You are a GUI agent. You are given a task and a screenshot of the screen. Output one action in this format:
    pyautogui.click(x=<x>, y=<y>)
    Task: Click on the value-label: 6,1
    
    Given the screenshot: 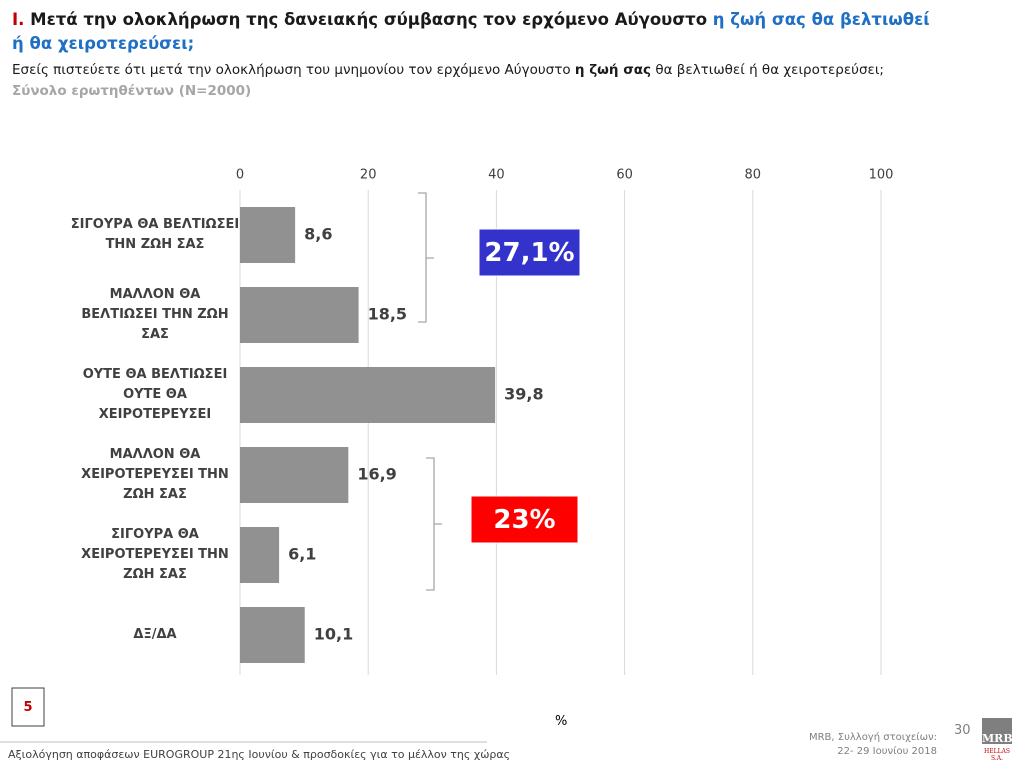 What is the action you would take?
    pyautogui.click(x=302, y=554)
    